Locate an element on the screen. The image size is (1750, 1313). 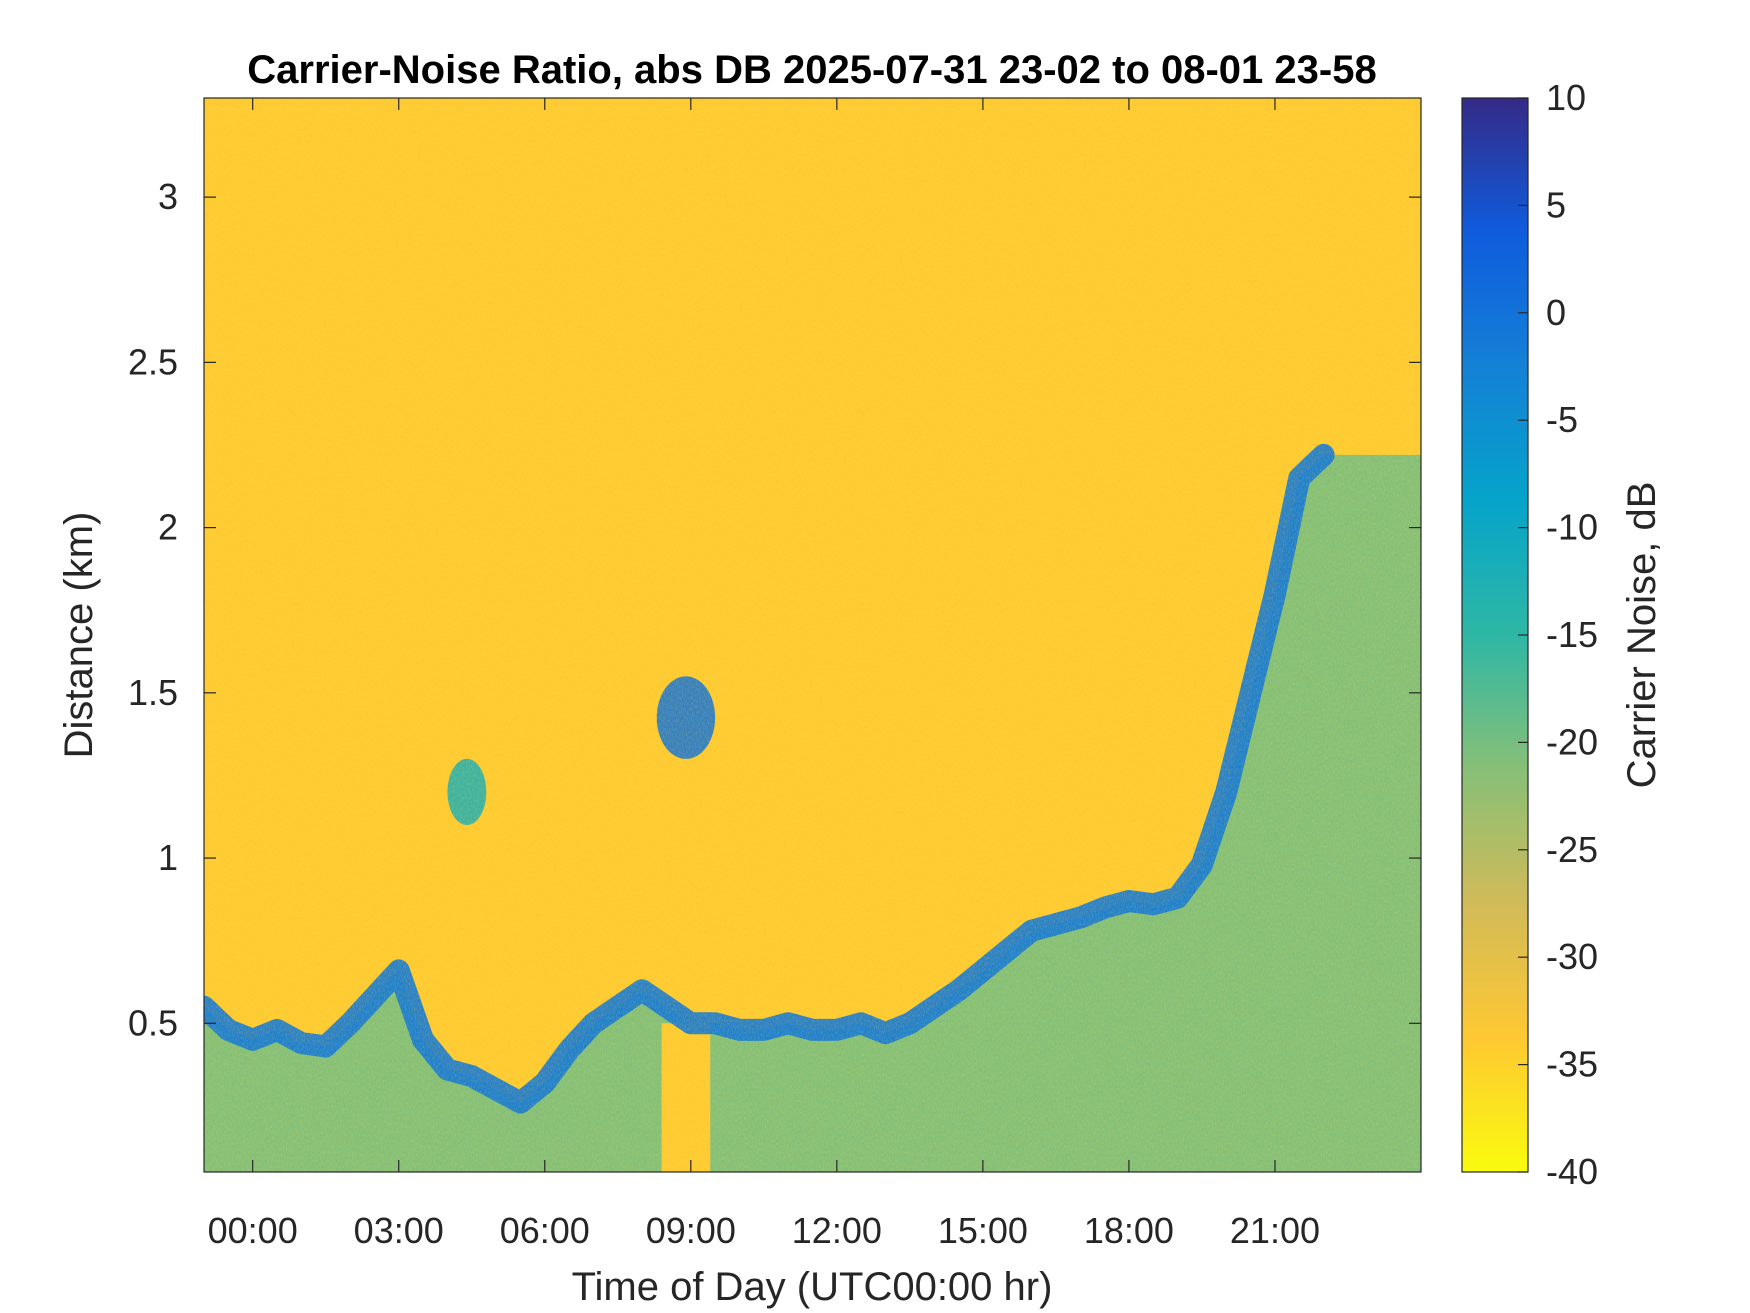
y-tick-label: 2.5 is located at coordinates (153, 361).